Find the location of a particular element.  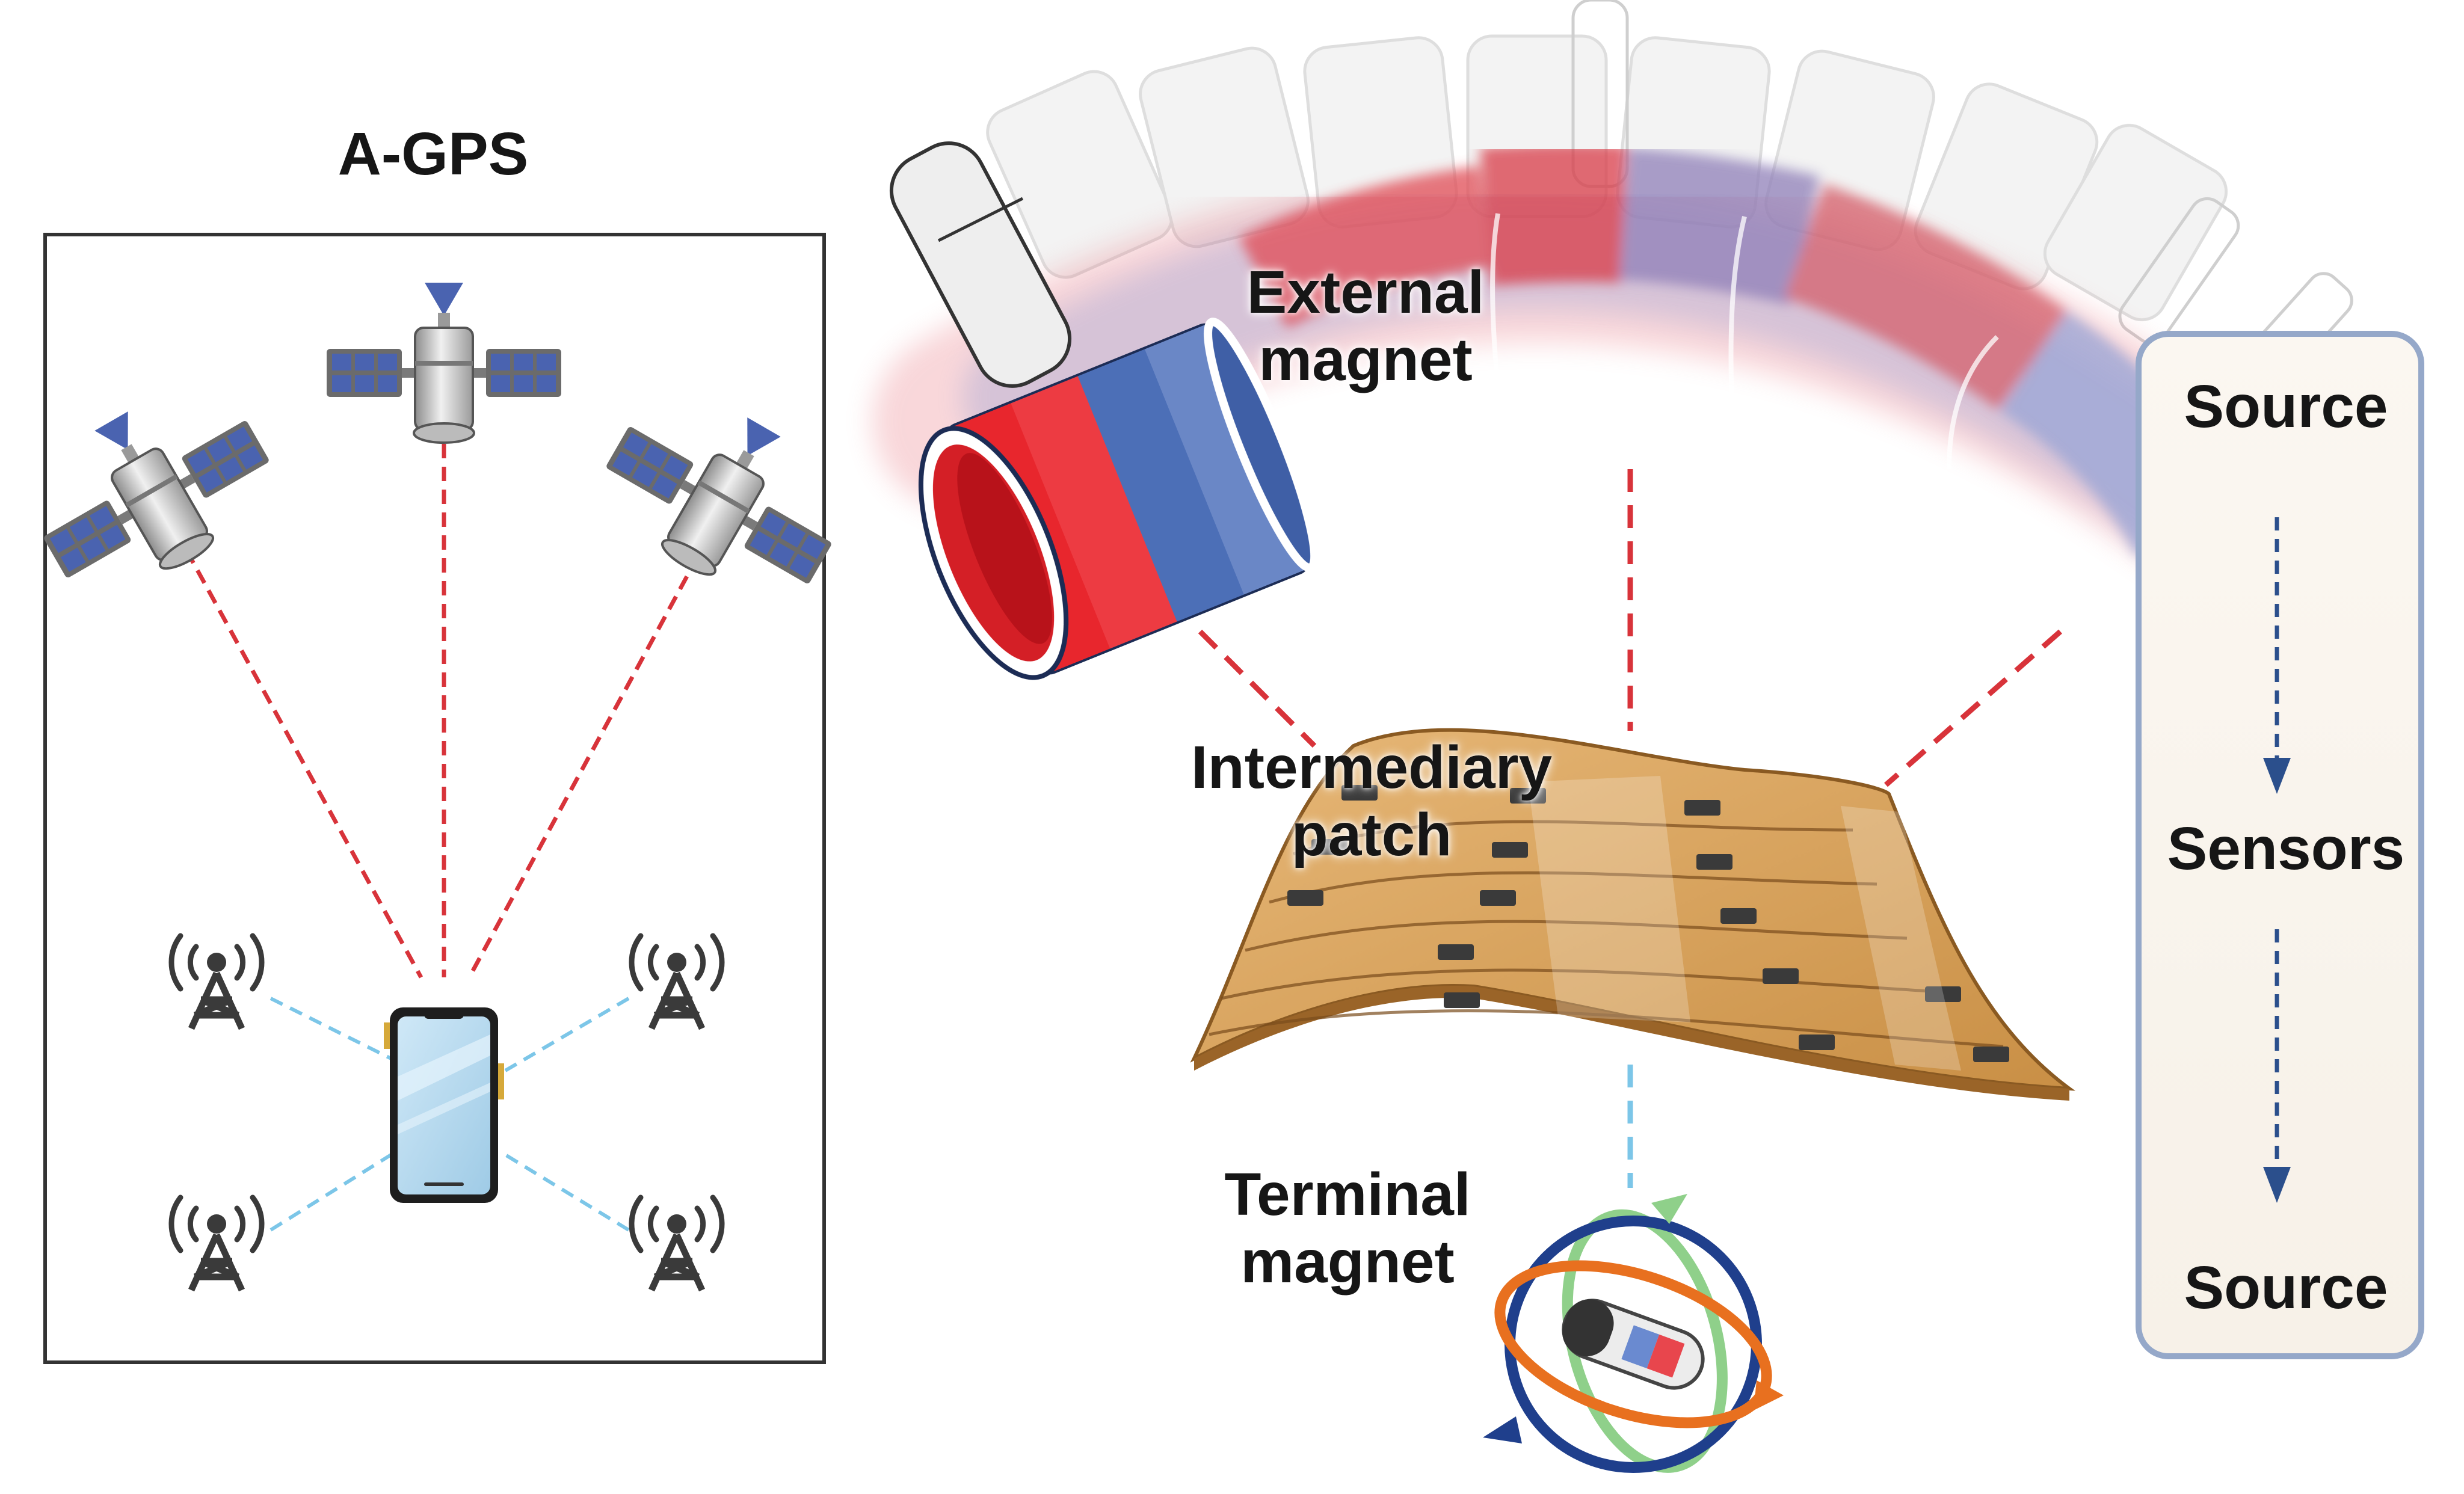

external-magnet-label-line2: magnet is located at coordinates (1366, 359).